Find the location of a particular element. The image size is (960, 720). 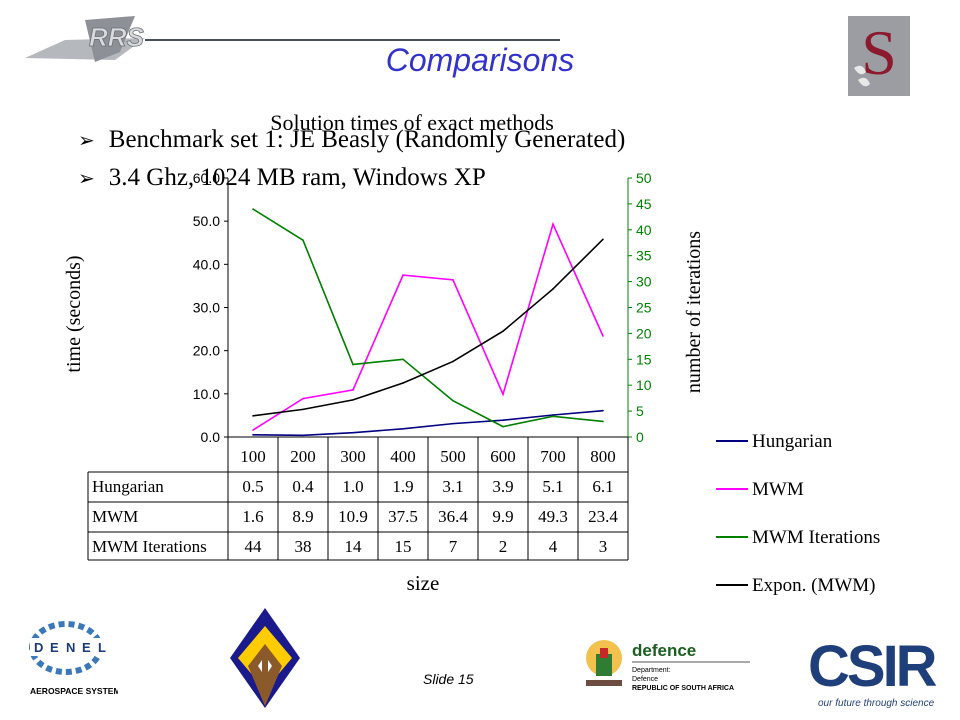

table-cell: 37.5 is located at coordinates (403, 516).